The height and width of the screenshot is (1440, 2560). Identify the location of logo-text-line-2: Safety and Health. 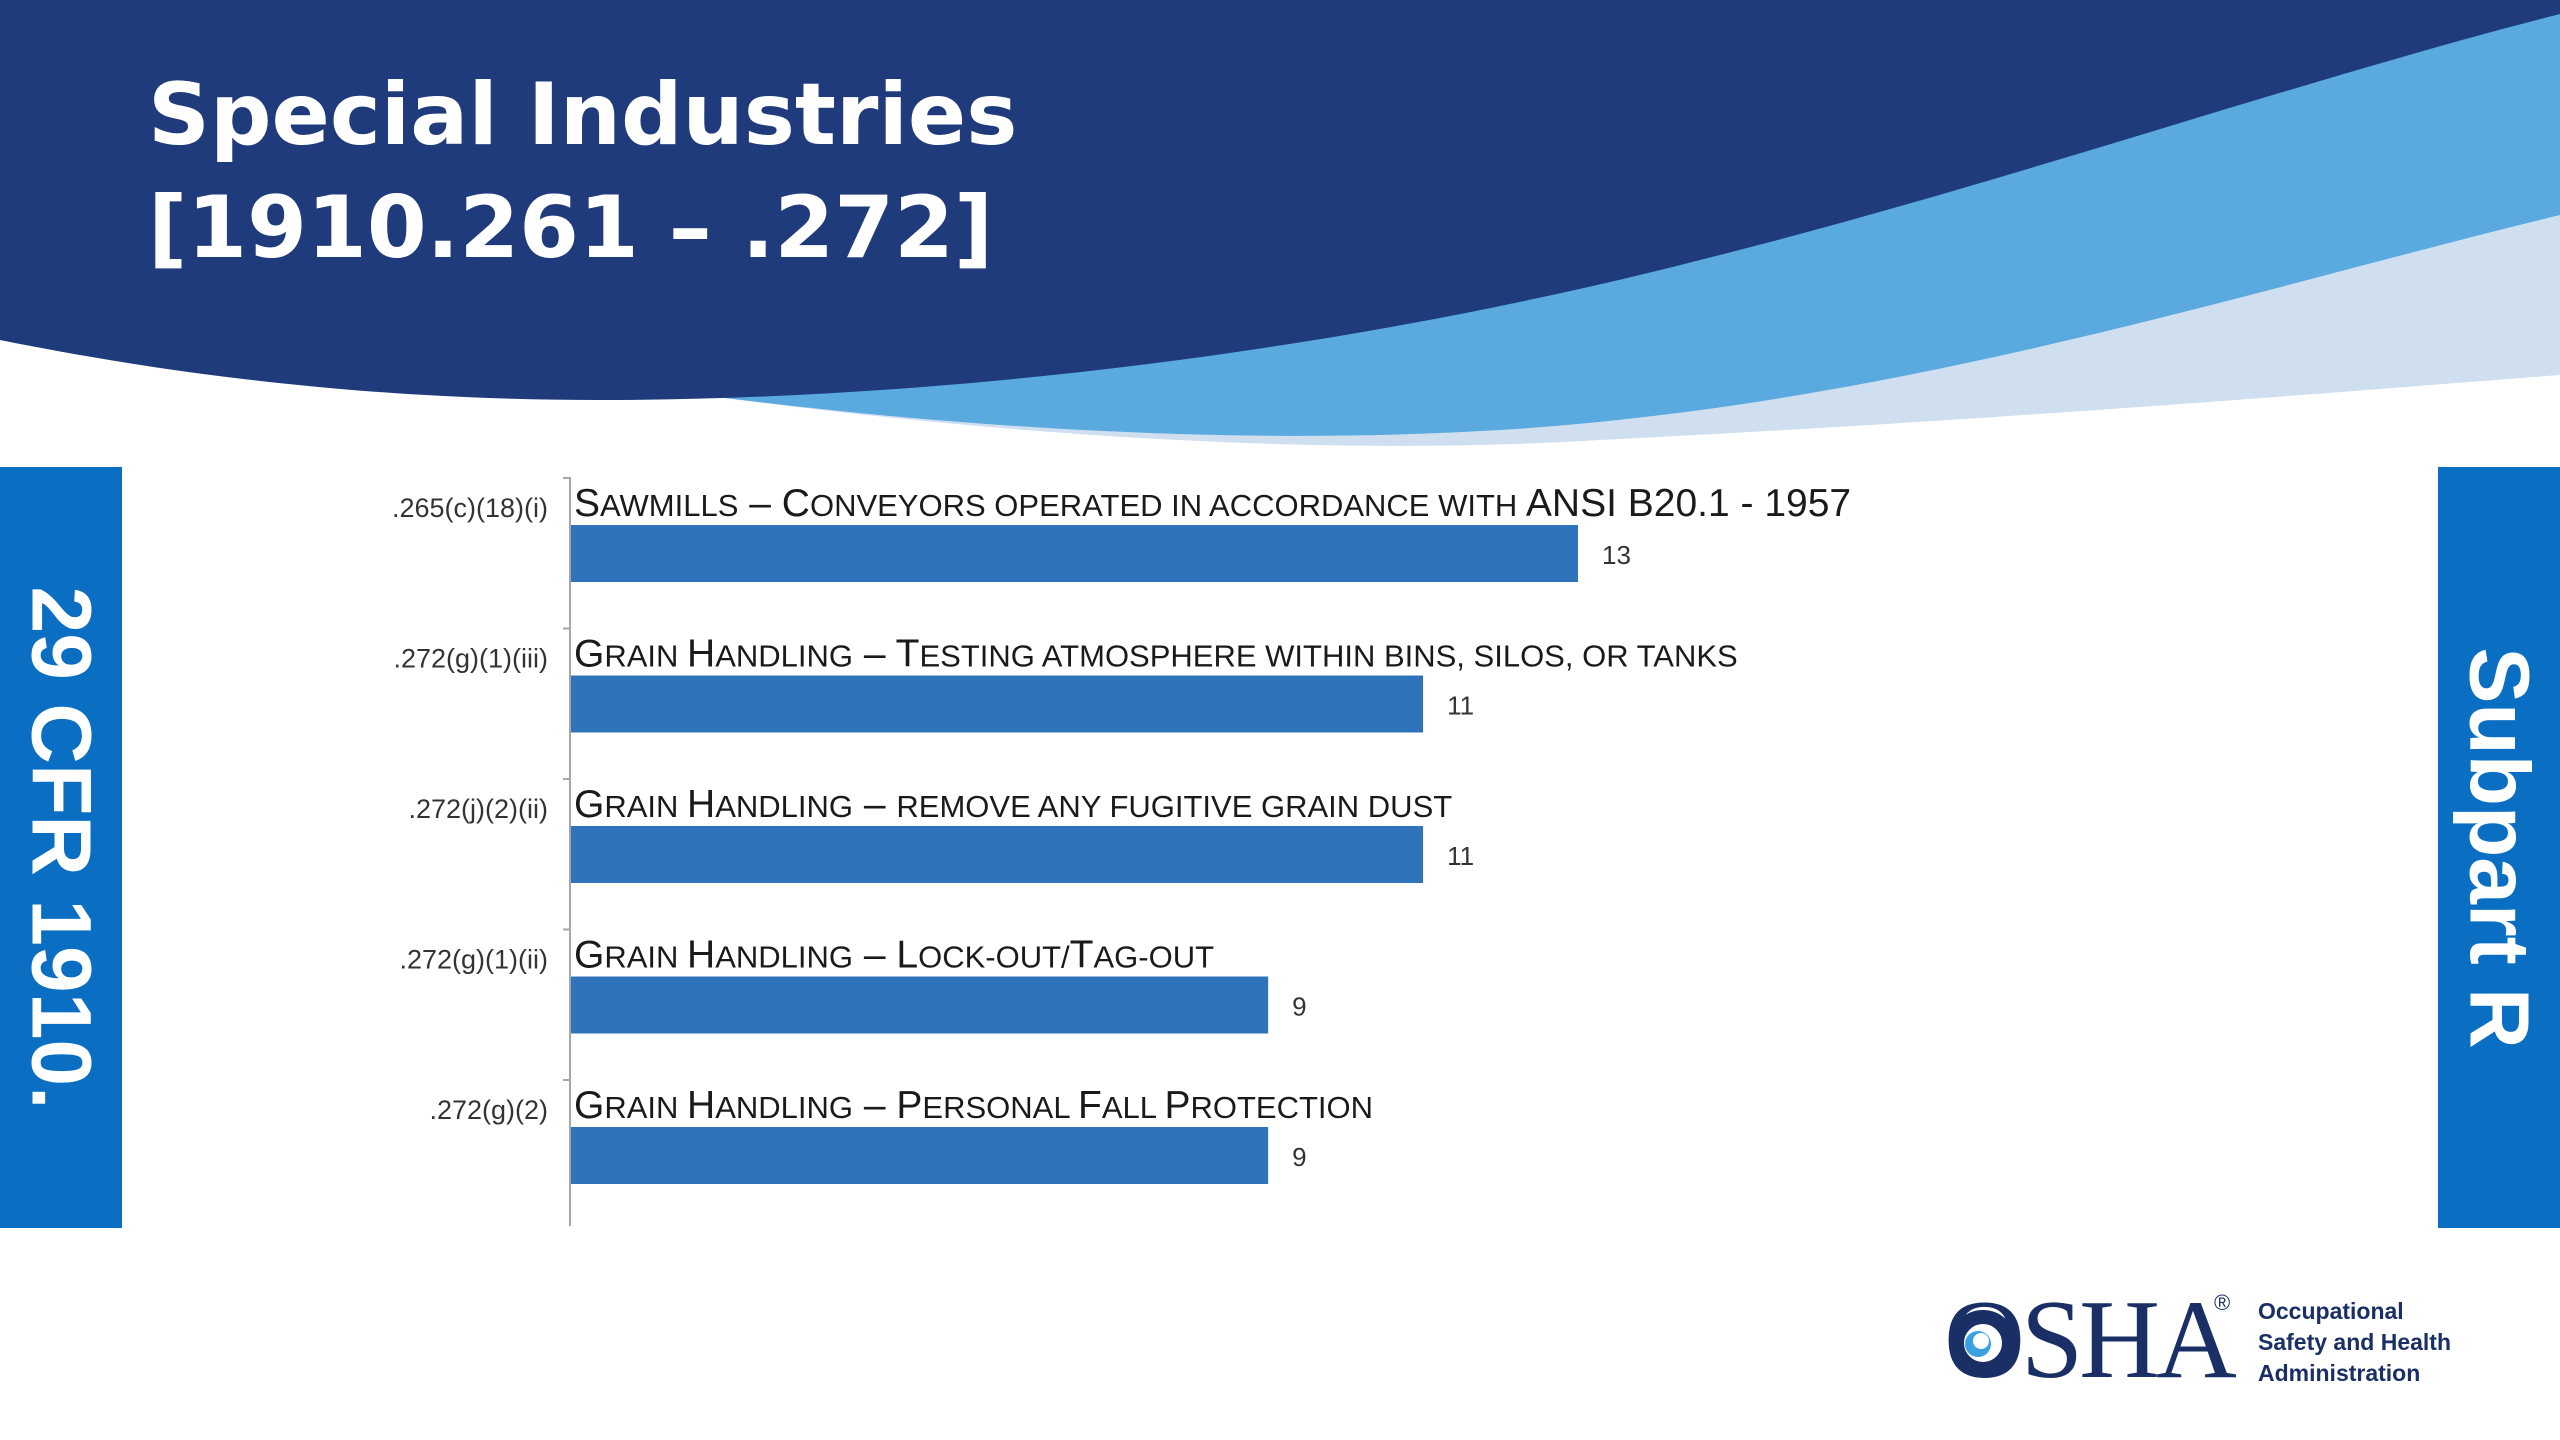
(2354, 1342).